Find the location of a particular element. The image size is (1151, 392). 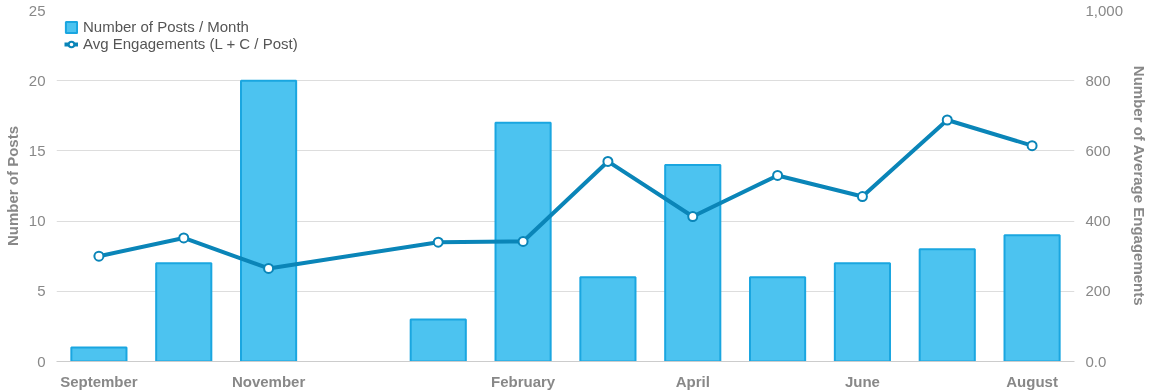

y2-tick-label: 600 is located at coordinates (1098, 150).